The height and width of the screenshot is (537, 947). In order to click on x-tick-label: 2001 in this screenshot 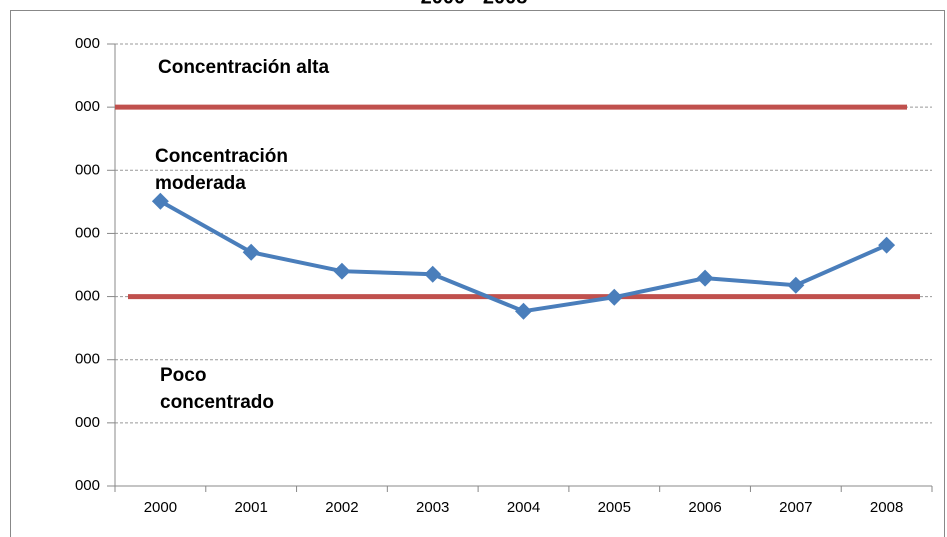, I will do `click(250, 507)`.